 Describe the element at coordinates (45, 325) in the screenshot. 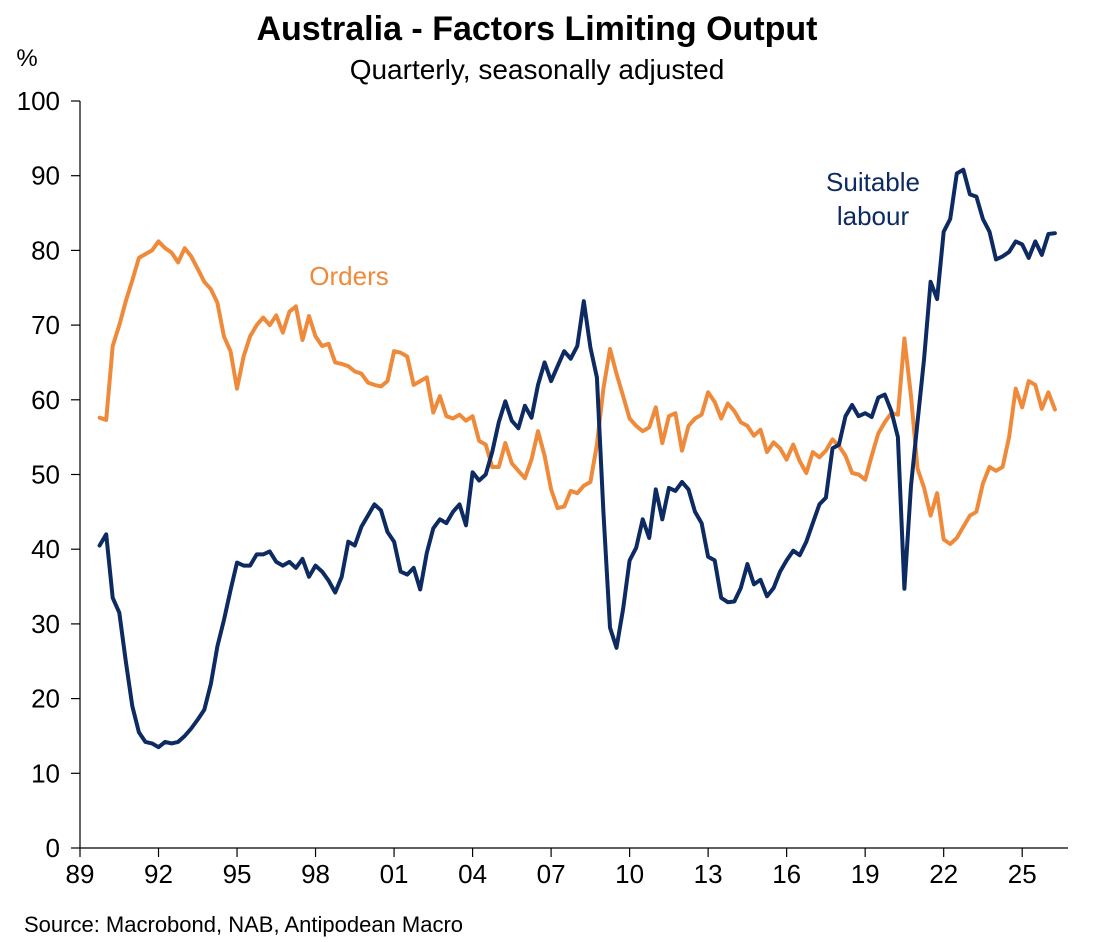

I see `y-tick-label: 70` at that location.